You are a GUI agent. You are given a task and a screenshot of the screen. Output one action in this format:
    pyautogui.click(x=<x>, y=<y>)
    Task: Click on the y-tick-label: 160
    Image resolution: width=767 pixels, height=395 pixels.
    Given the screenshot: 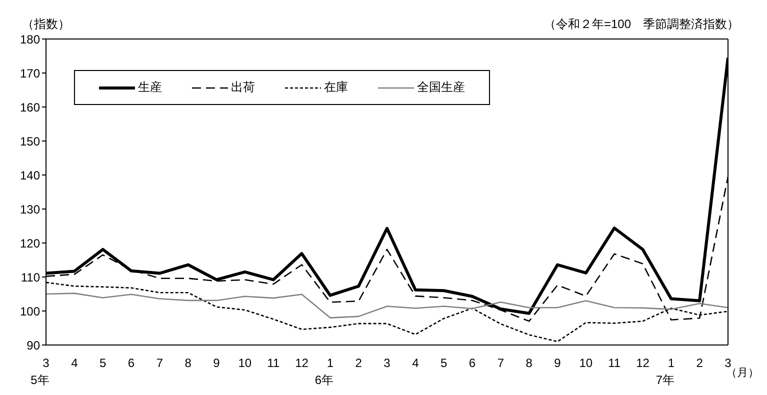 What is the action you would take?
    pyautogui.click(x=30, y=107)
    